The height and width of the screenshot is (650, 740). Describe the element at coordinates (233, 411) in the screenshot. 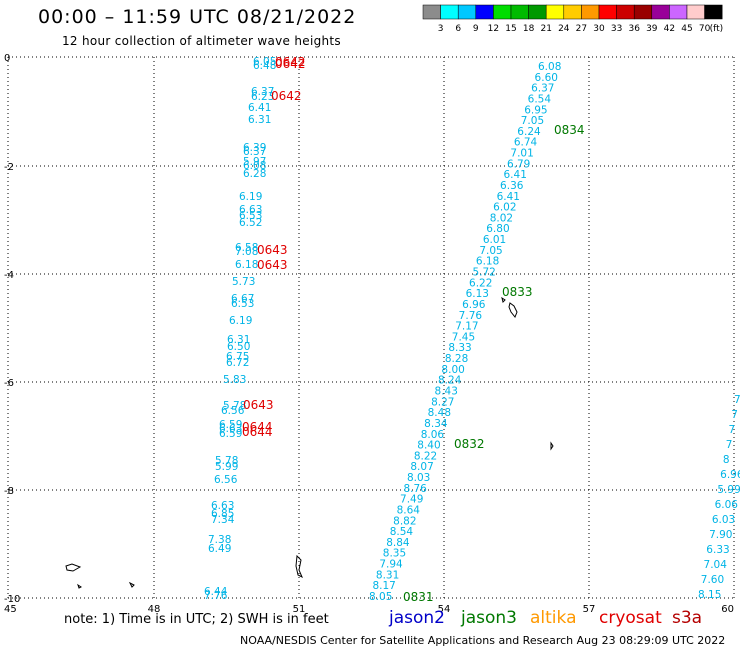

I see `wave-height-value: 6.56` at that location.